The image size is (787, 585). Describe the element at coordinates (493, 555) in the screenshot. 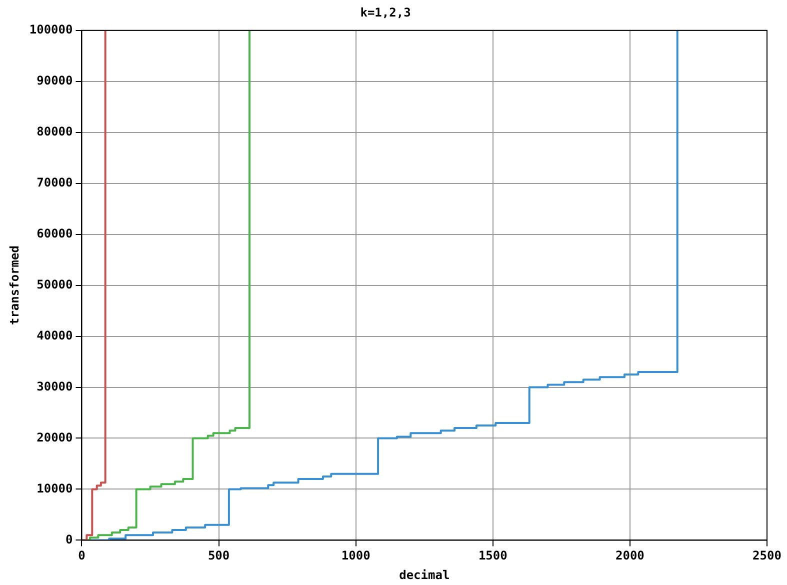

I see `x-tick-label: 1500` at that location.